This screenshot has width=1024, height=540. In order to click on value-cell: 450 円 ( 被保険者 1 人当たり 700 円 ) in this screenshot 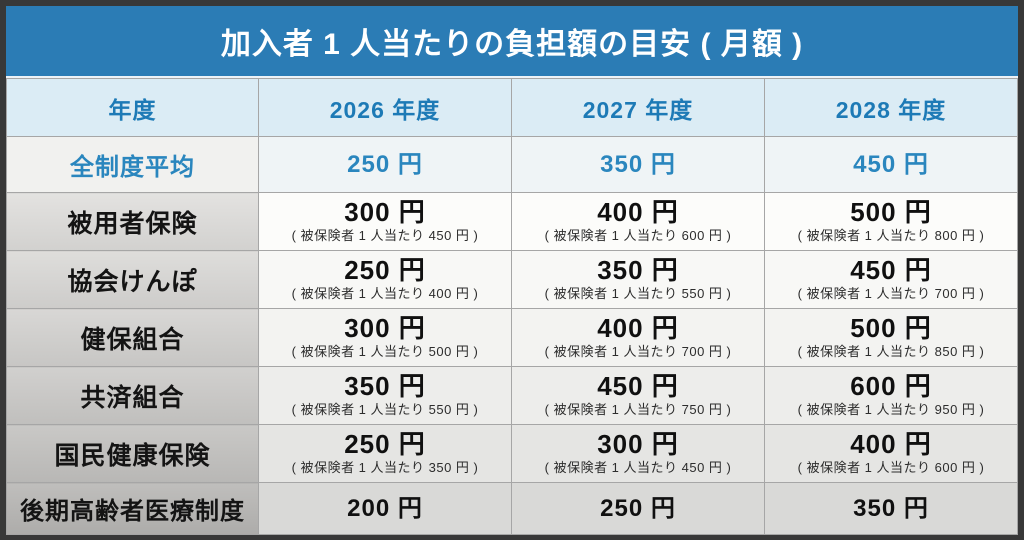, I will do `click(891, 279)`.